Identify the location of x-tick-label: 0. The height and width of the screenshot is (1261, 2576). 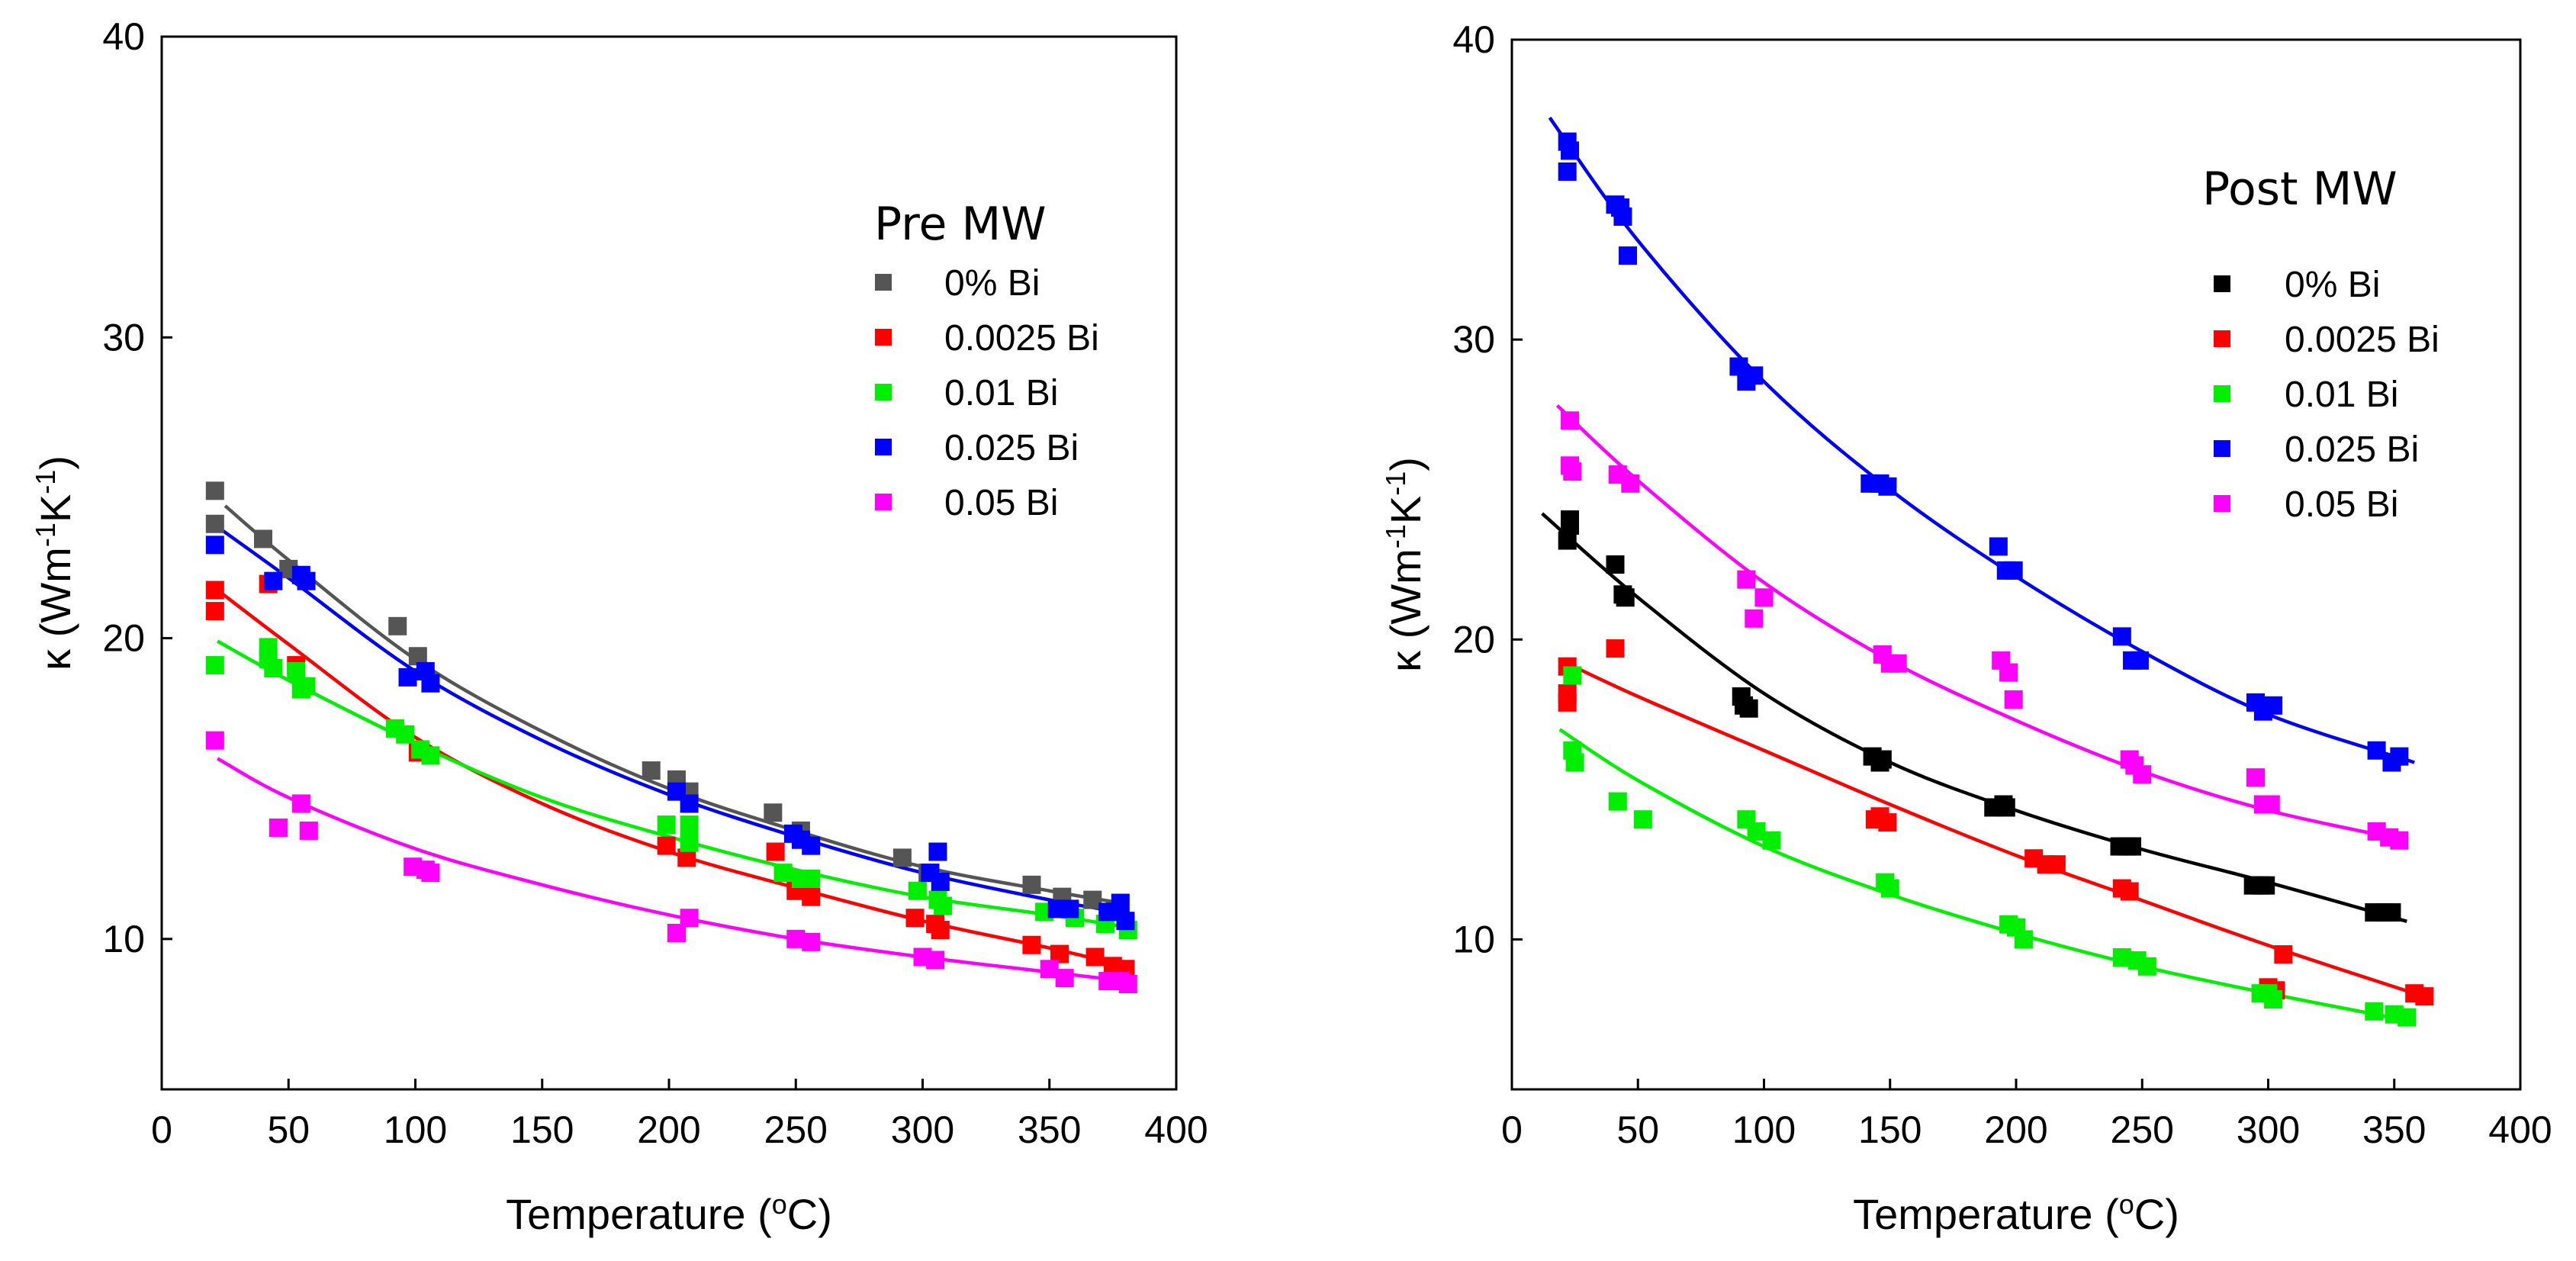
(161, 1129).